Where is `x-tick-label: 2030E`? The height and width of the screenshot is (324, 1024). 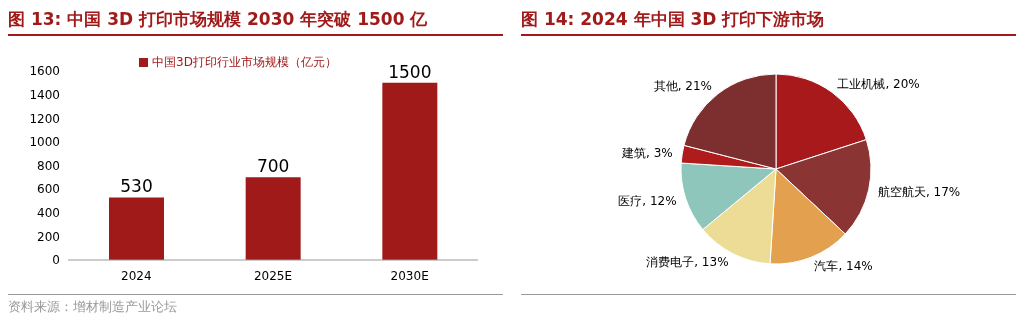 x-tick-label: 2030E is located at coordinates (409, 276).